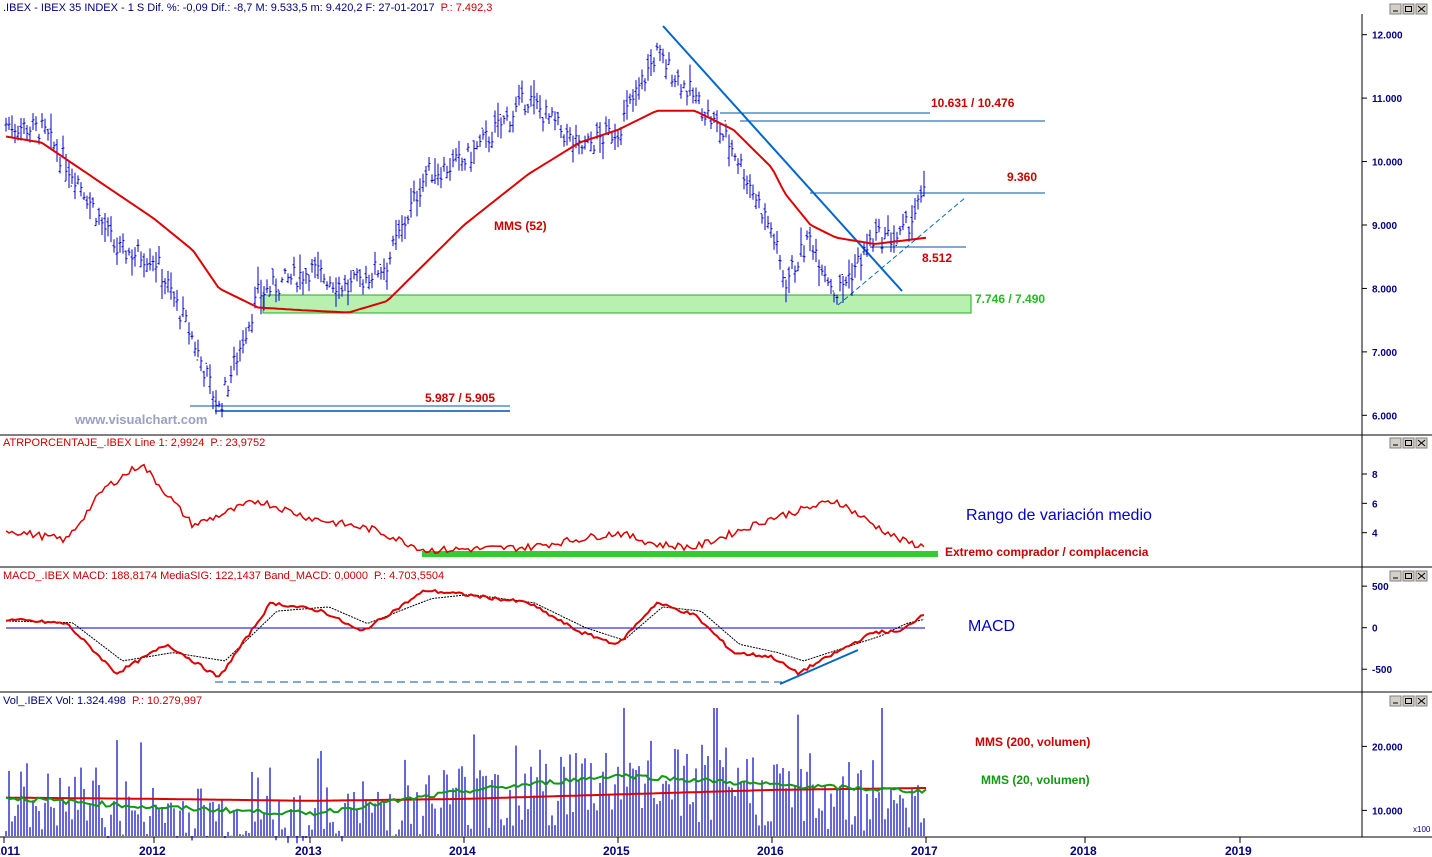 Image resolution: width=1432 pixels, height=857 pixels. I want to click on vol-window-buttons, so click(1408, 701).